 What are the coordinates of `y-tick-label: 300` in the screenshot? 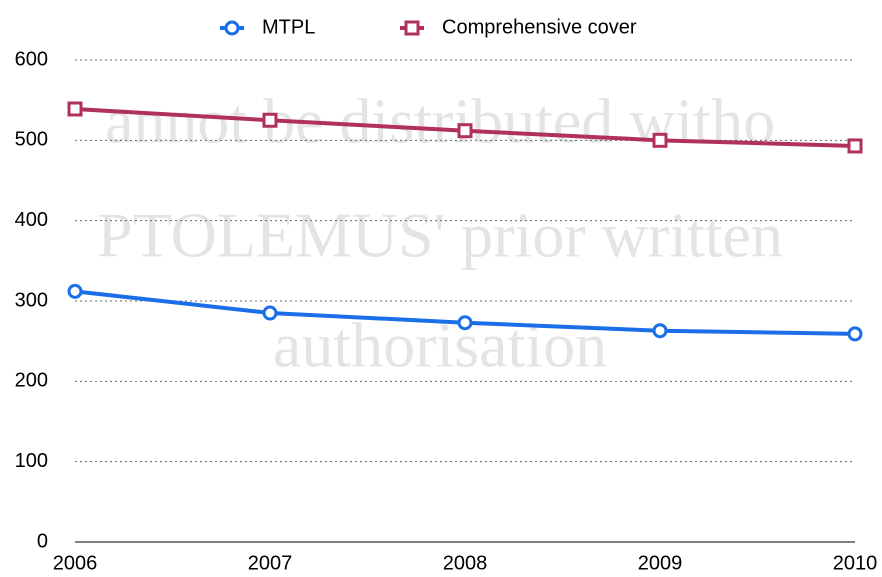 It's located at (31, 300).